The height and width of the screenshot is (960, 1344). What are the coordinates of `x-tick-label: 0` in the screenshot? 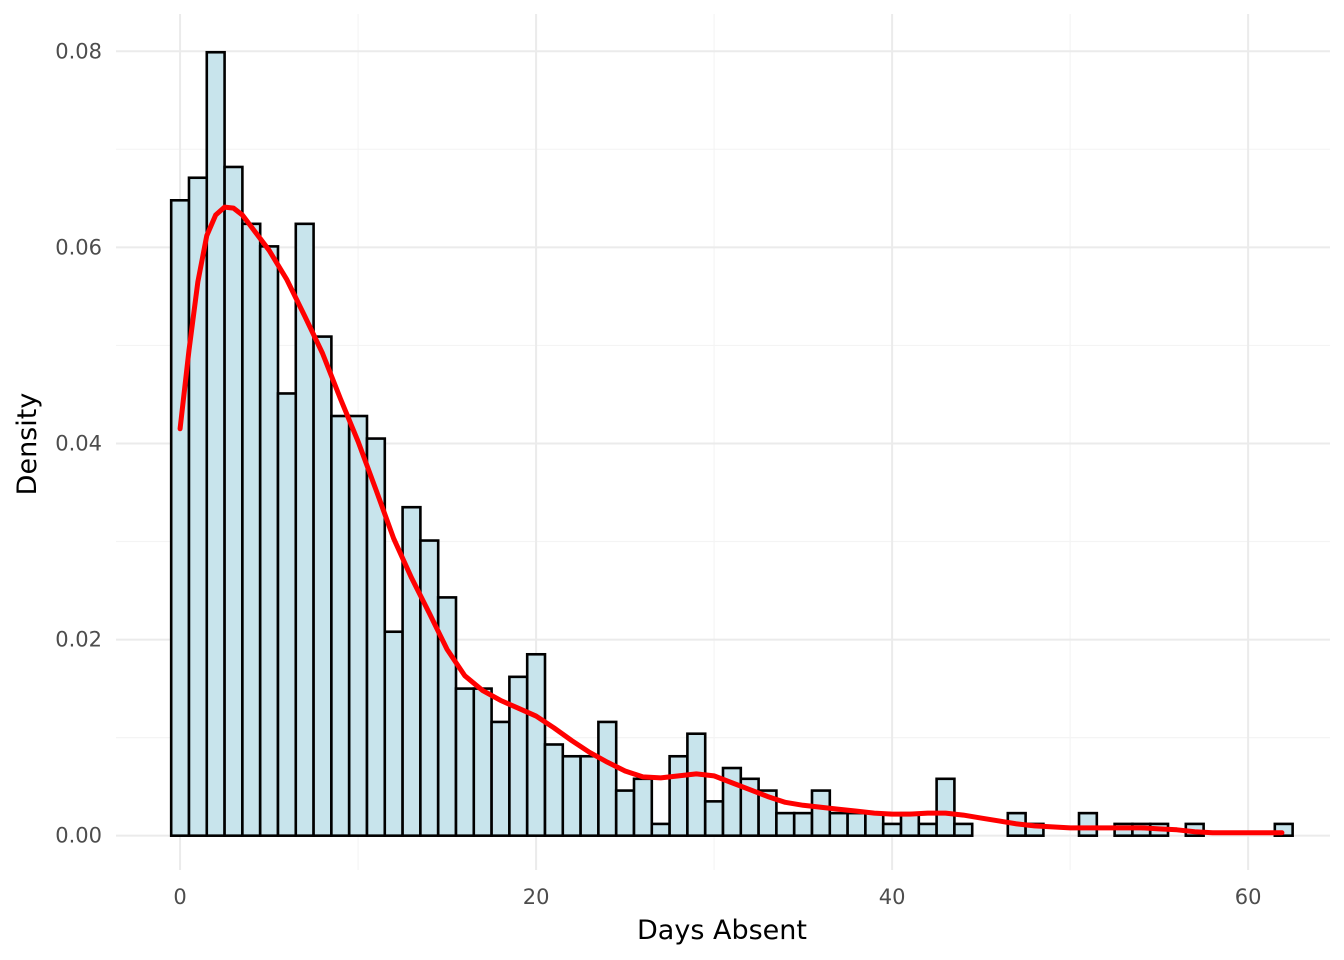 It's located at (179, 897).